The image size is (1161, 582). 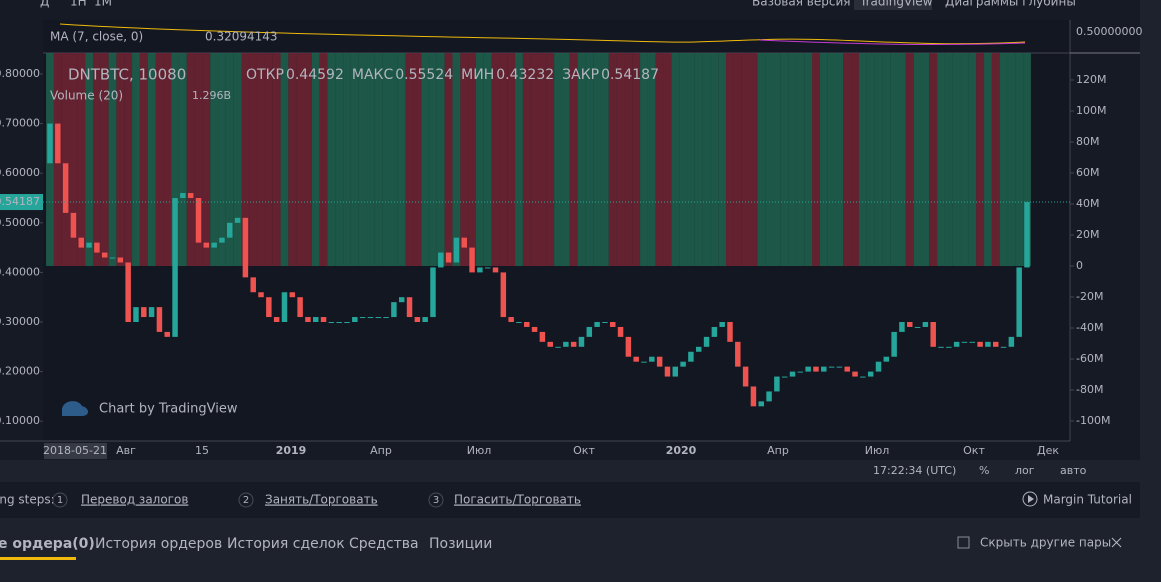 I want to click on step-label: Занять/Торговать, so click(x=321, y=500).